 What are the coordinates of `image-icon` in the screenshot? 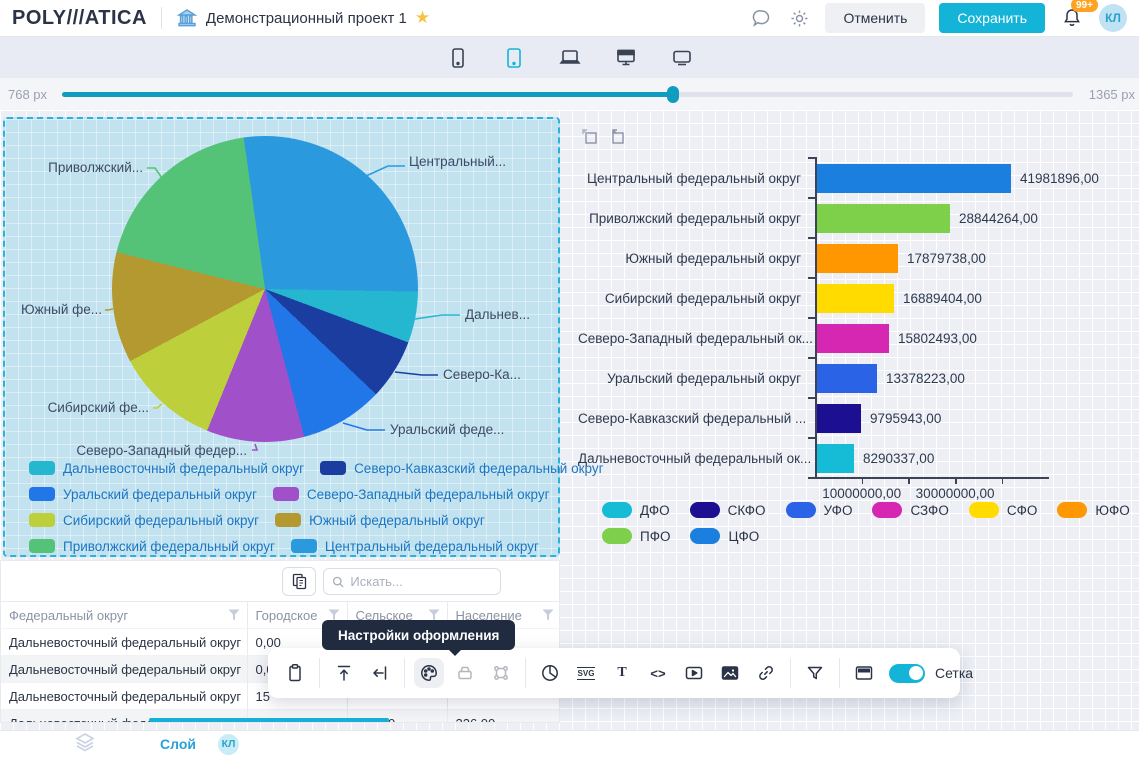 It's located at (730, 673).